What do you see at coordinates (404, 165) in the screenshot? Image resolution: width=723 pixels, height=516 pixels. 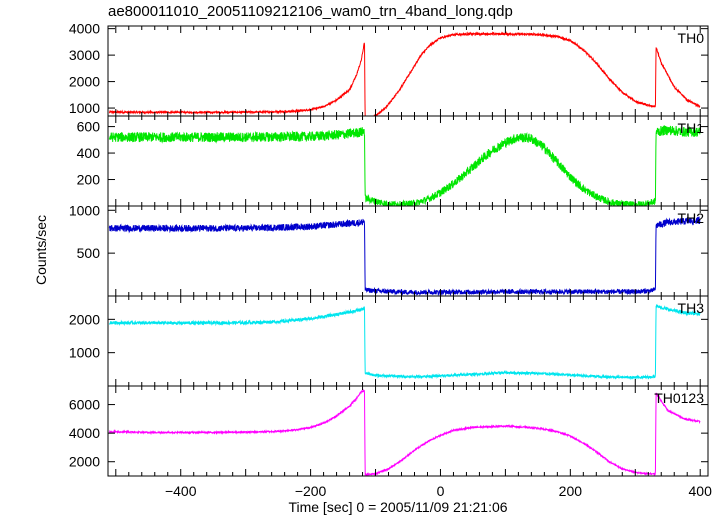 I see `series-line-th1` at bounding box center [404, 165].